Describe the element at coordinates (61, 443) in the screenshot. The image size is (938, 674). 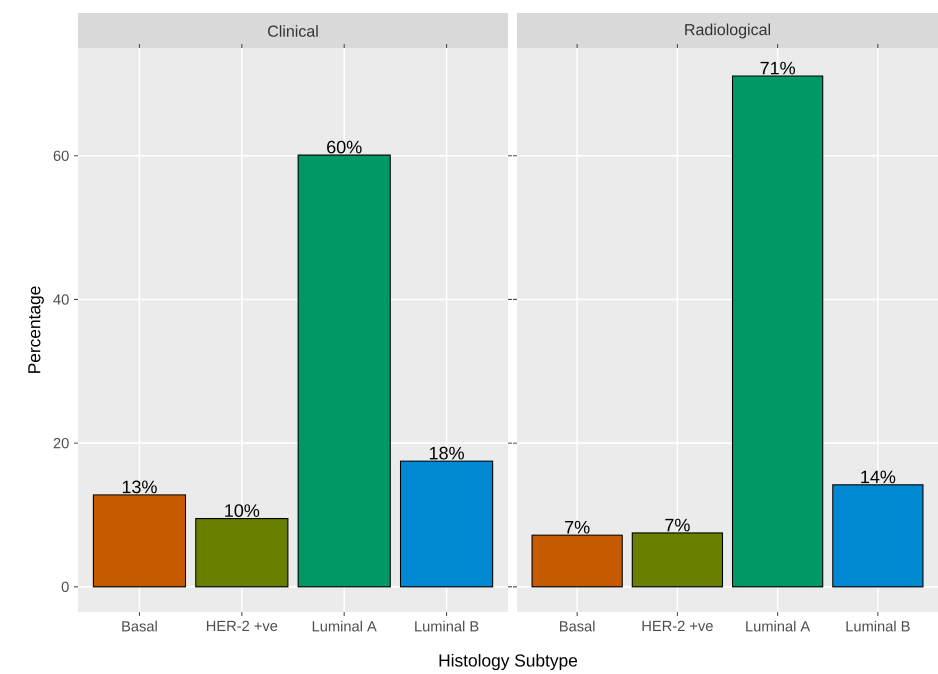
I see `y-tick-label: 20` at that location.